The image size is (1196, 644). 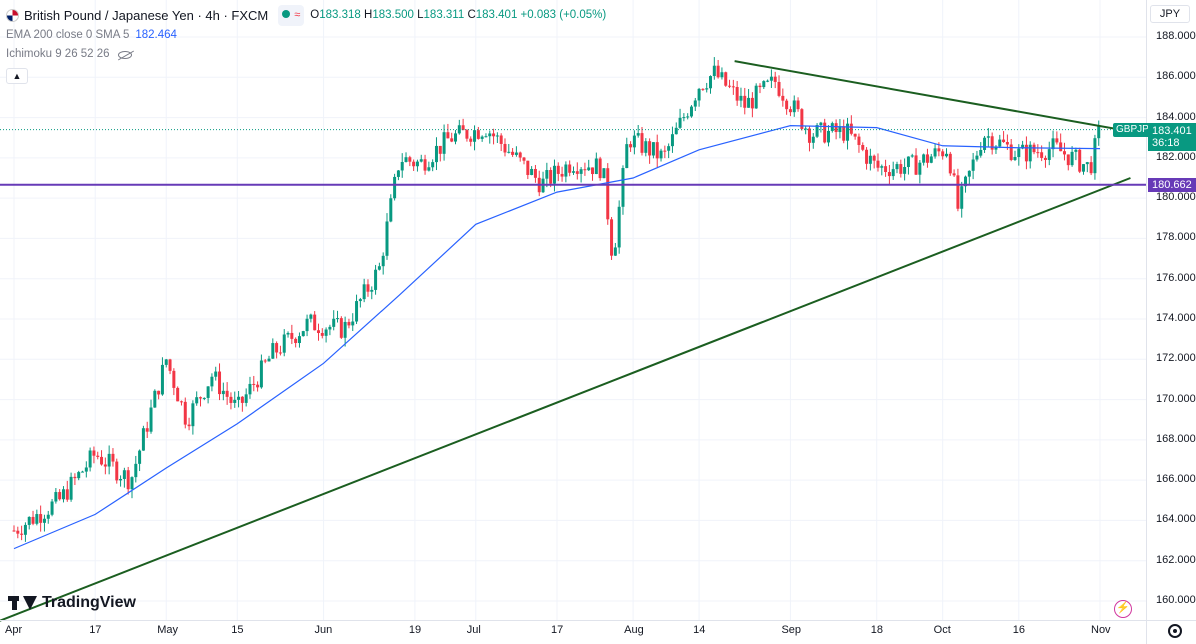 I want to click on y-tick-label: 178.000, so click(x=1176, y=237).